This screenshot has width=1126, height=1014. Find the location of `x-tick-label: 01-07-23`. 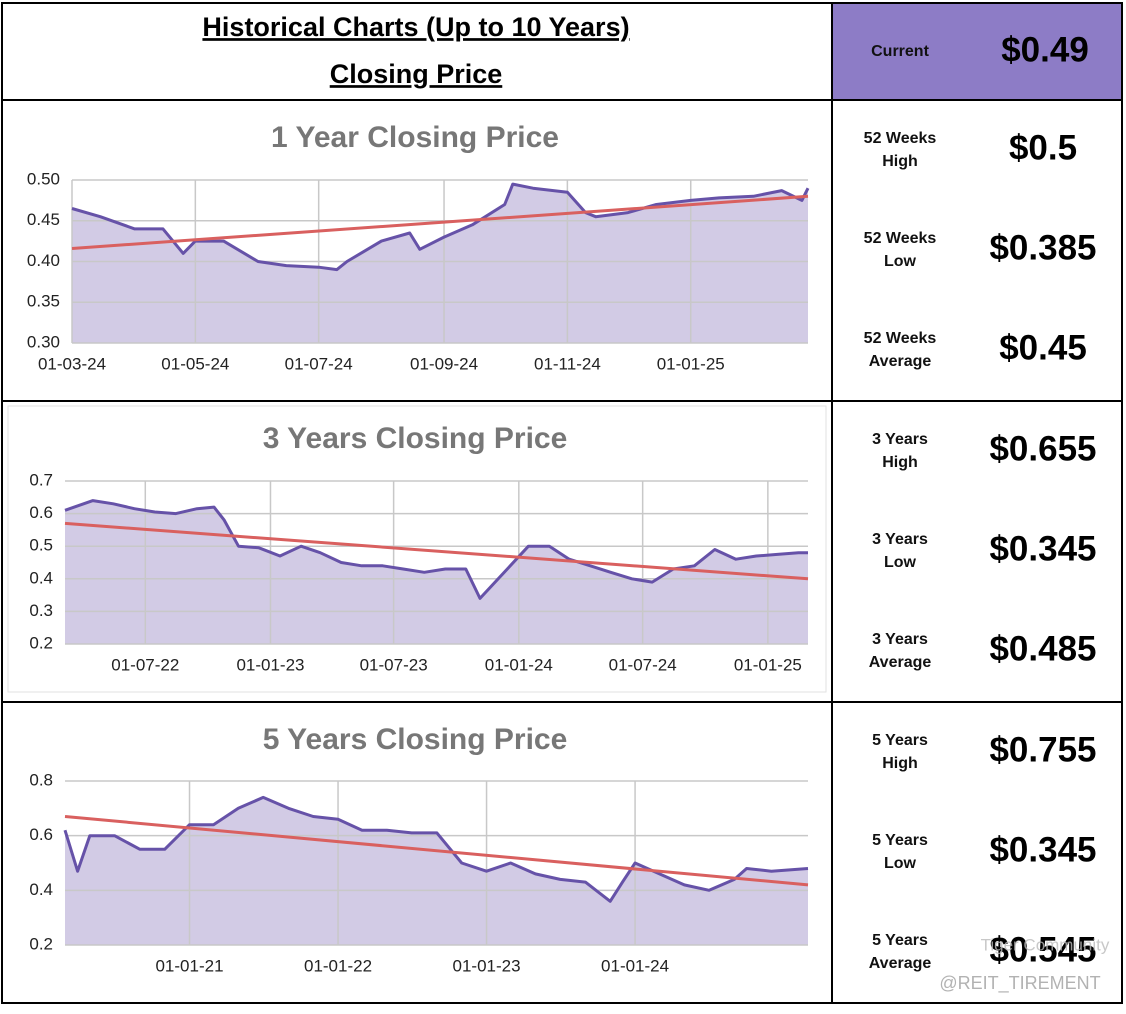

x-tick-label: 01-07-23 is located at coordinates (394, 664).